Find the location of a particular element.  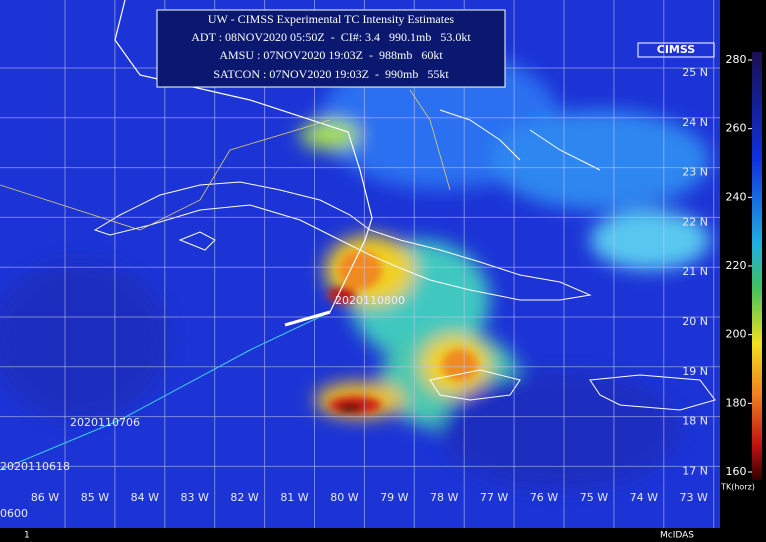

longitude-label: 75 W is located at coordinates (594, 497).